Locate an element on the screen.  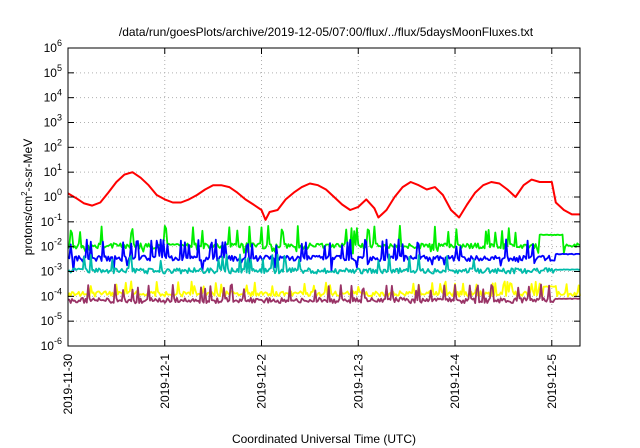
y-tick-label: 10¹ is located at coordinates (53, 170).